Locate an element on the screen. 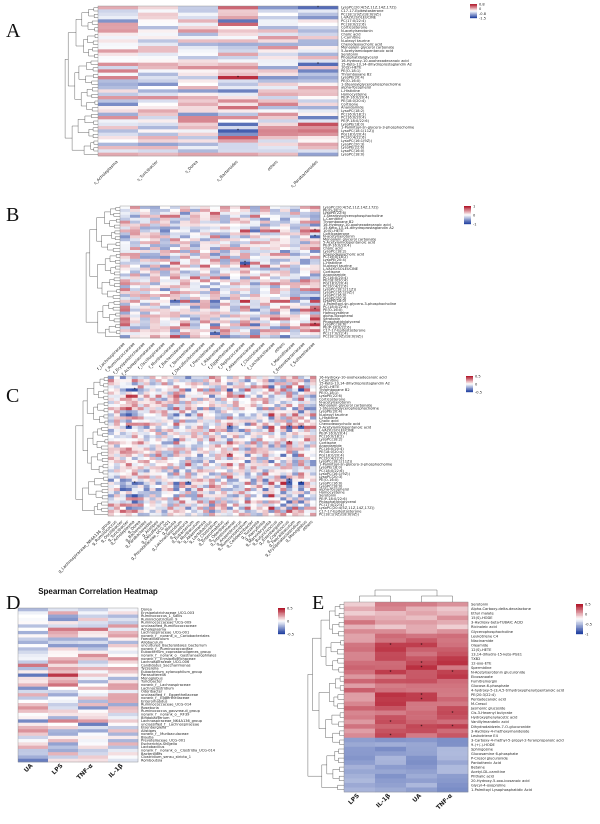 The height and width of the screenshot is (824, 600). row-label: LysoPC(16:1(9Z)) is located at coordinates (339, 292).